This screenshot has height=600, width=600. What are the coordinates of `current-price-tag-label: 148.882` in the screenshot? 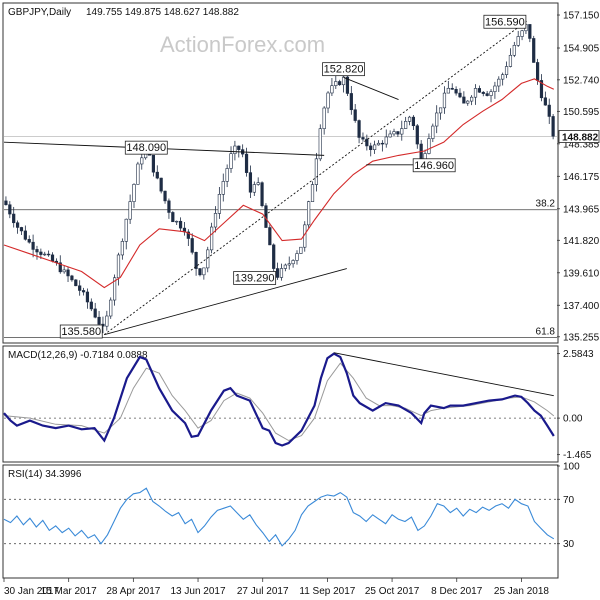 It's located at (580, 138).